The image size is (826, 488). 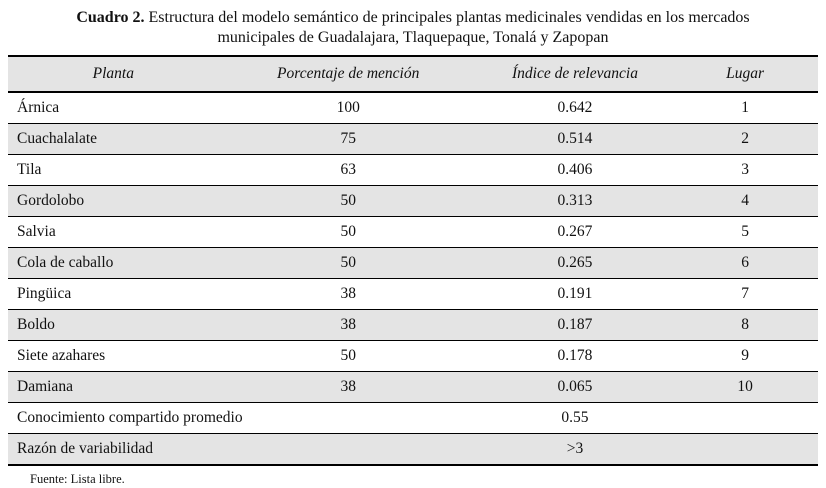 What do you see at coordinates (575, 324) in the screenshot?
I see `relevance-index-cell: 0.187` at bounding box center [575, 324].